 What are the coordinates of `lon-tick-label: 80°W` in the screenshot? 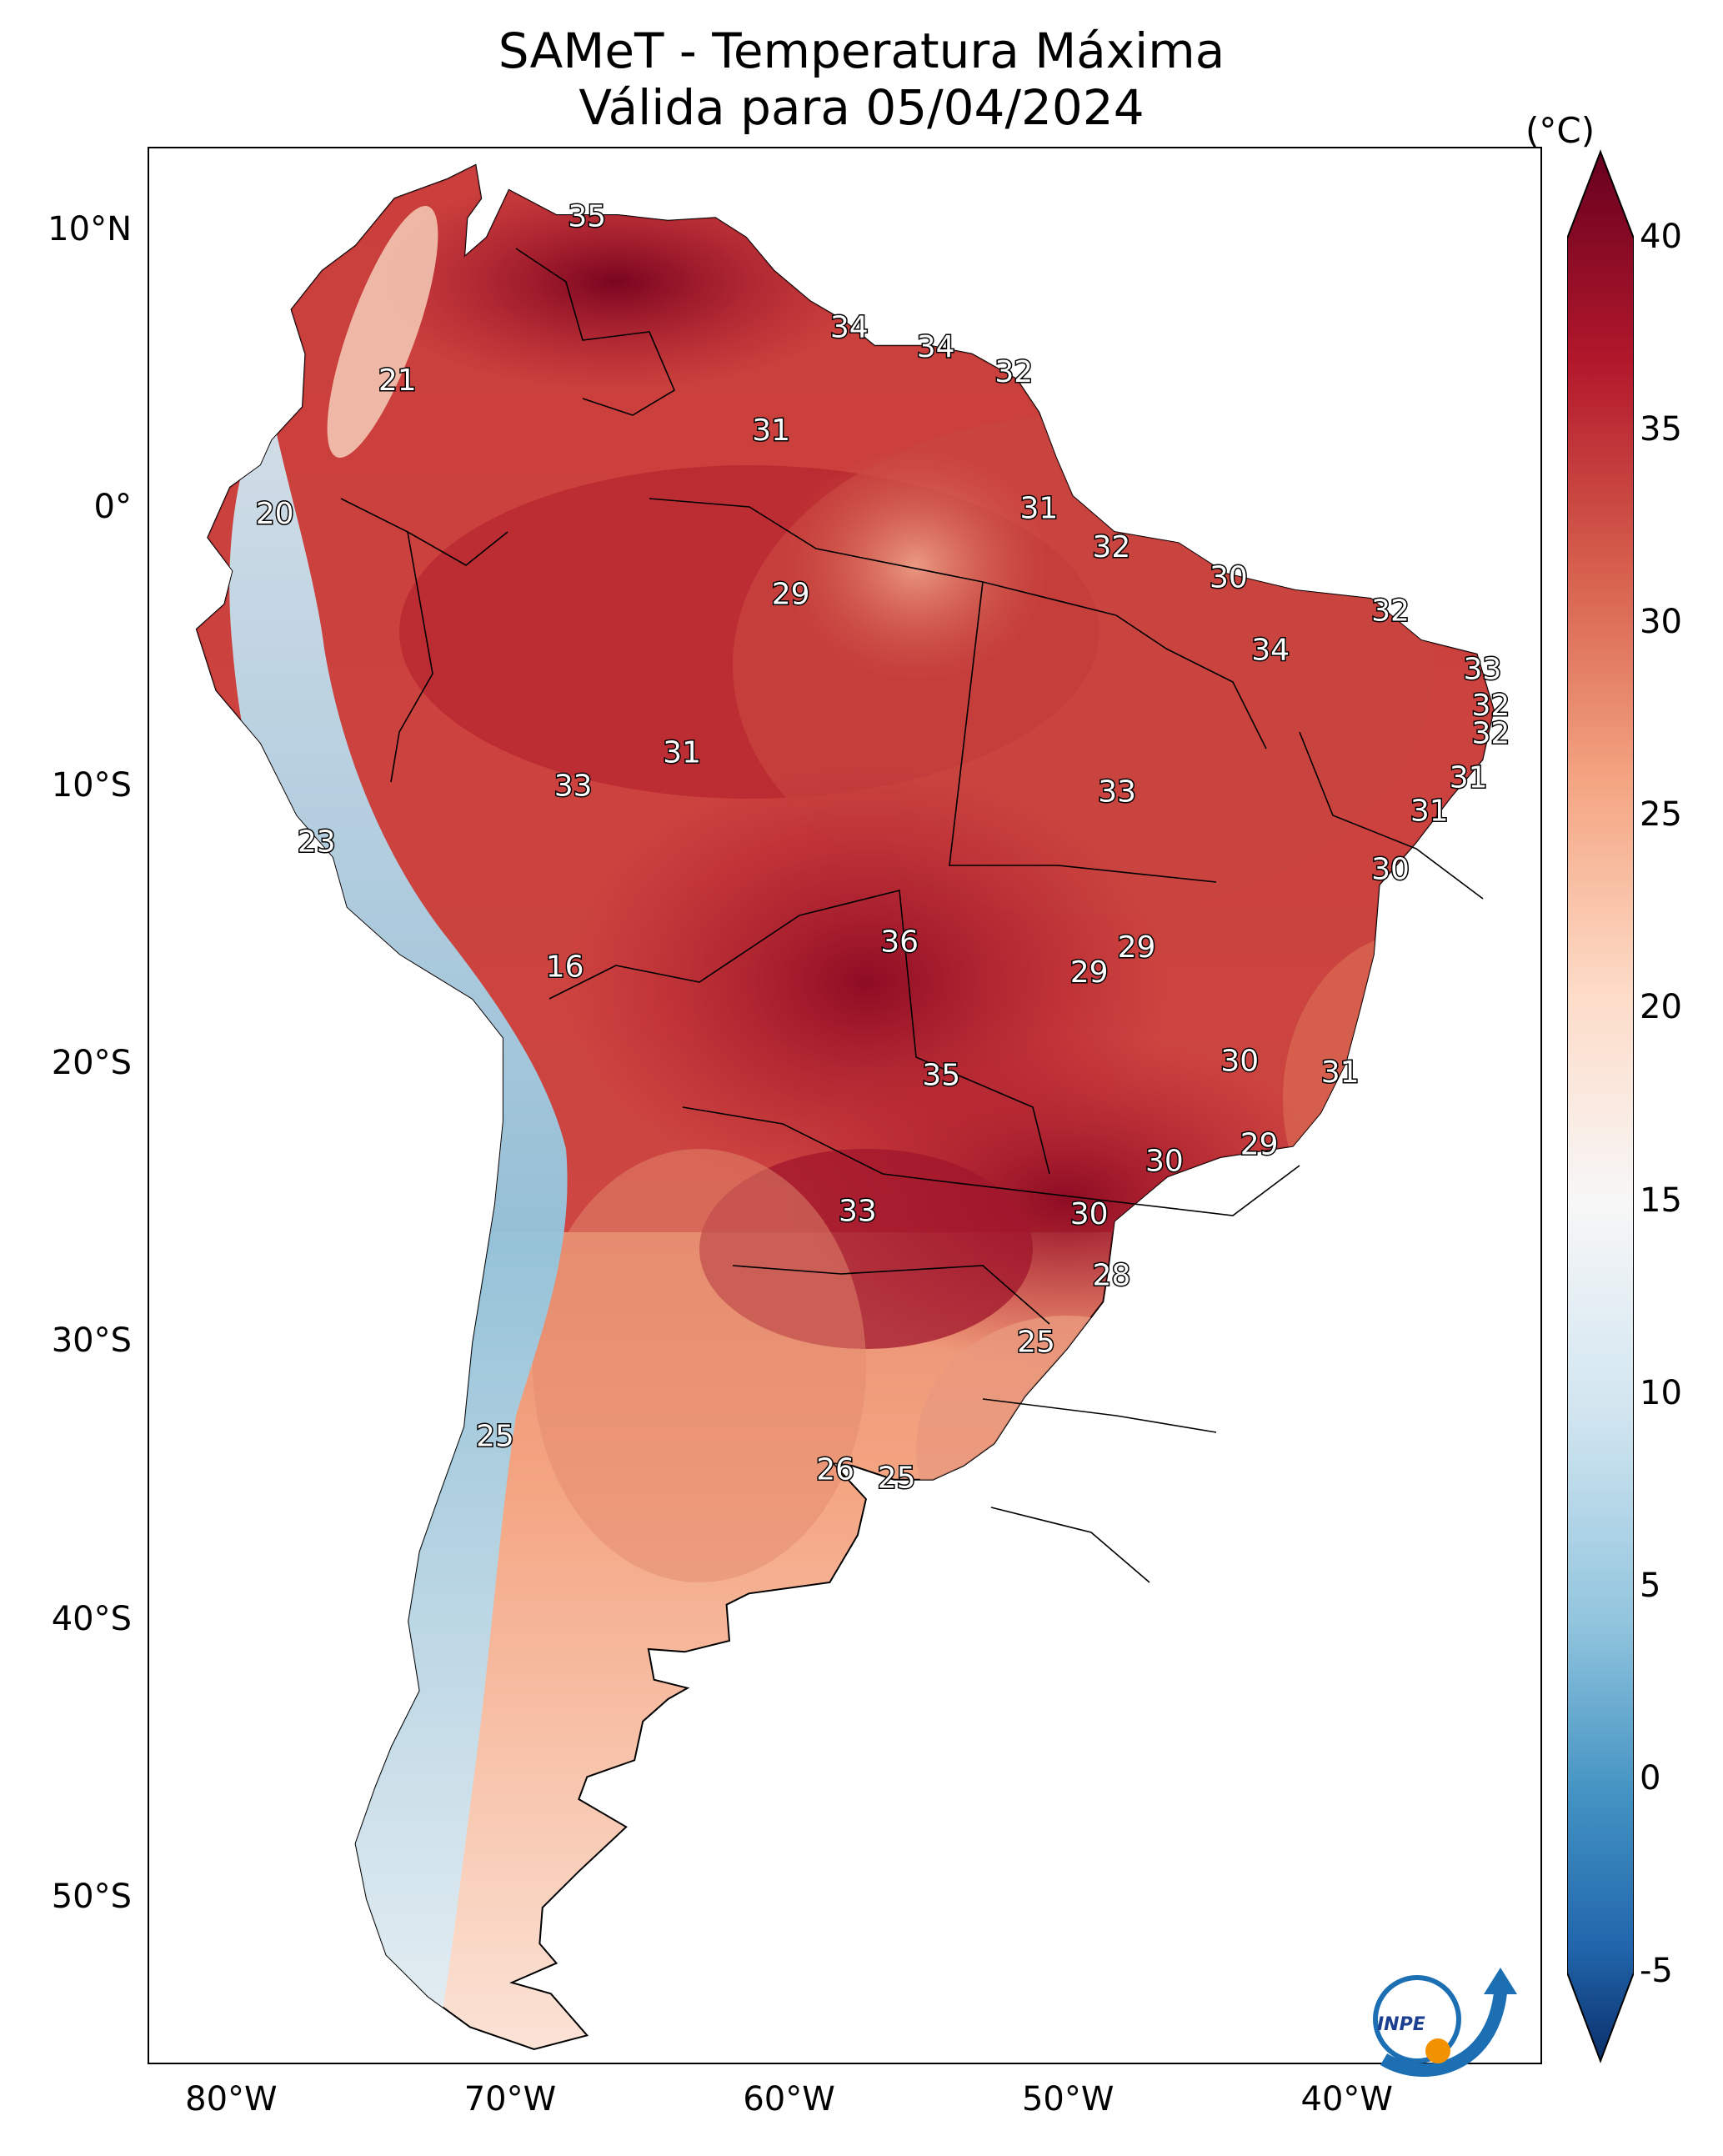 It's located at (231, 2099).